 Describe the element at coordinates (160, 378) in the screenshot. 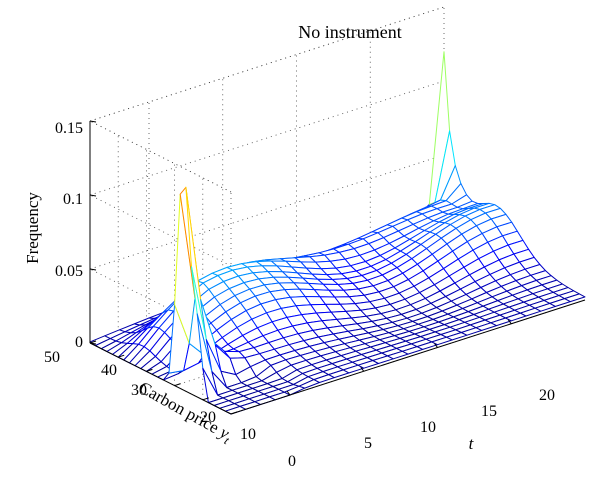

I see `y-axis-line` at that location.